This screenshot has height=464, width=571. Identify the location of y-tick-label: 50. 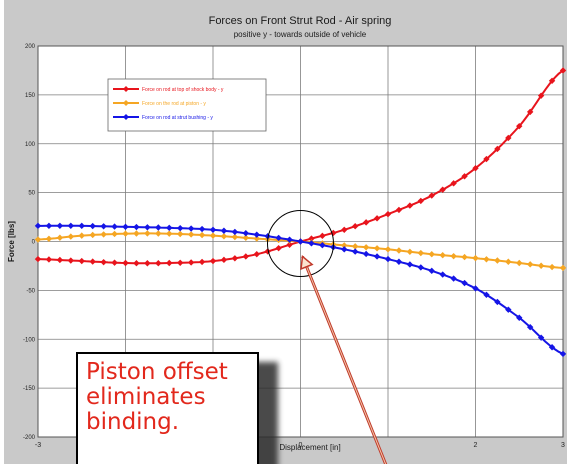
(31, 194).